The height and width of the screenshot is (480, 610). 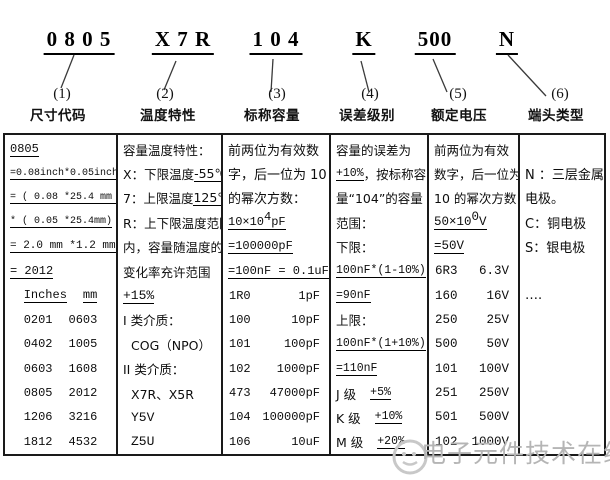 What do you see at coordinates (446, 344) in the screenshot?
I see `cell-text: 500` at bounding box center [446, 344].